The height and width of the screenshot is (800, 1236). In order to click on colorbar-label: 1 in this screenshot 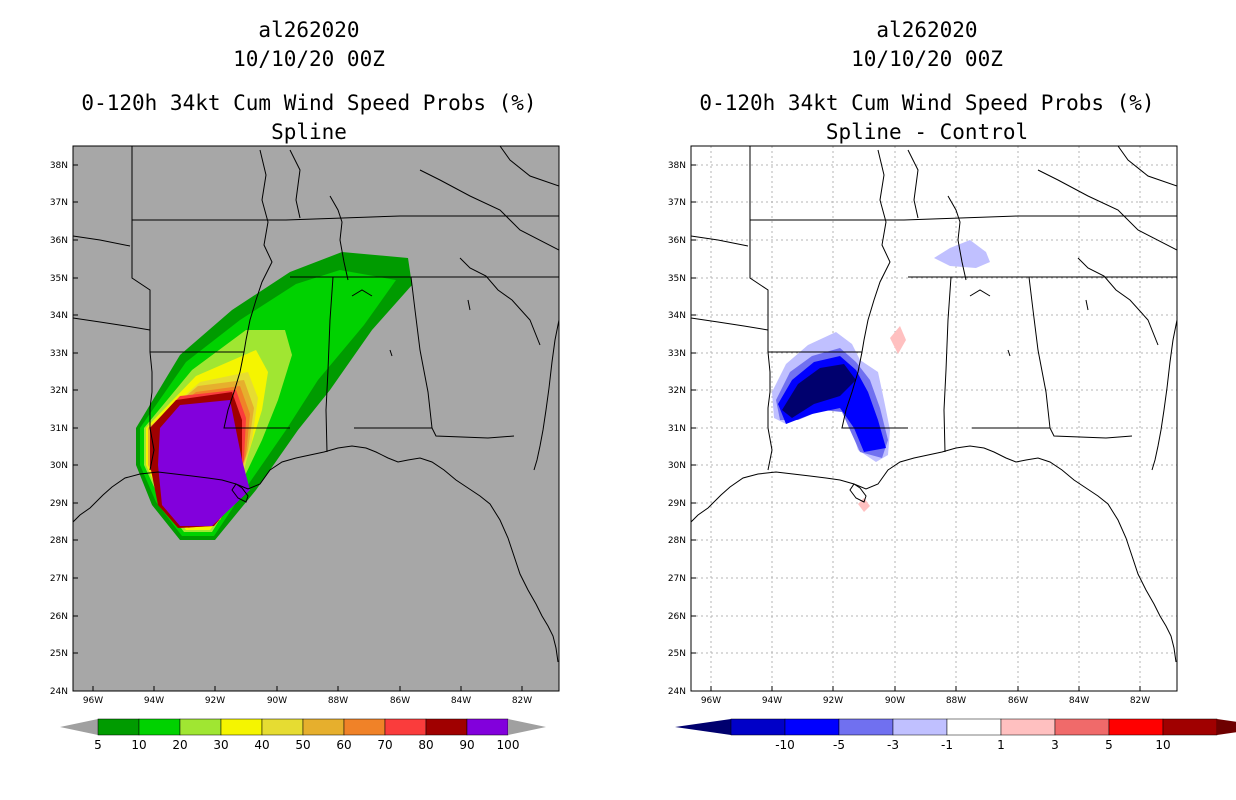, I will do `click(1001, 745)`.